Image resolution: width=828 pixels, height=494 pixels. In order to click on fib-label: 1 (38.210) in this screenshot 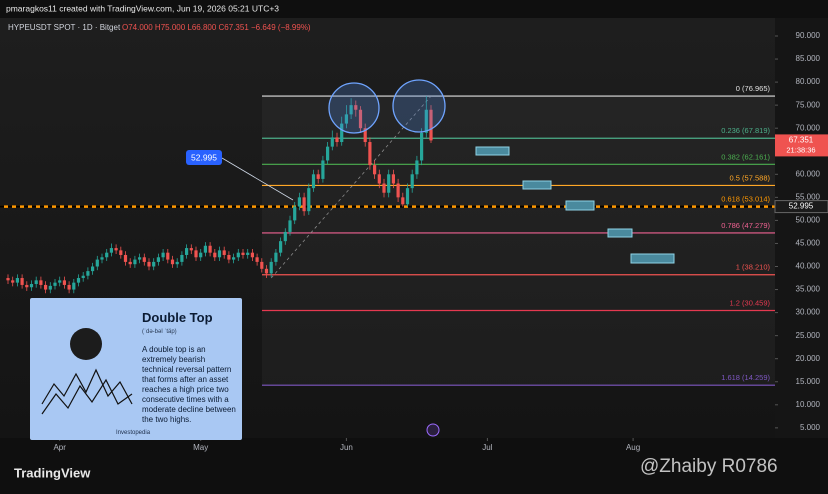, I will do `click(753, 267)`.